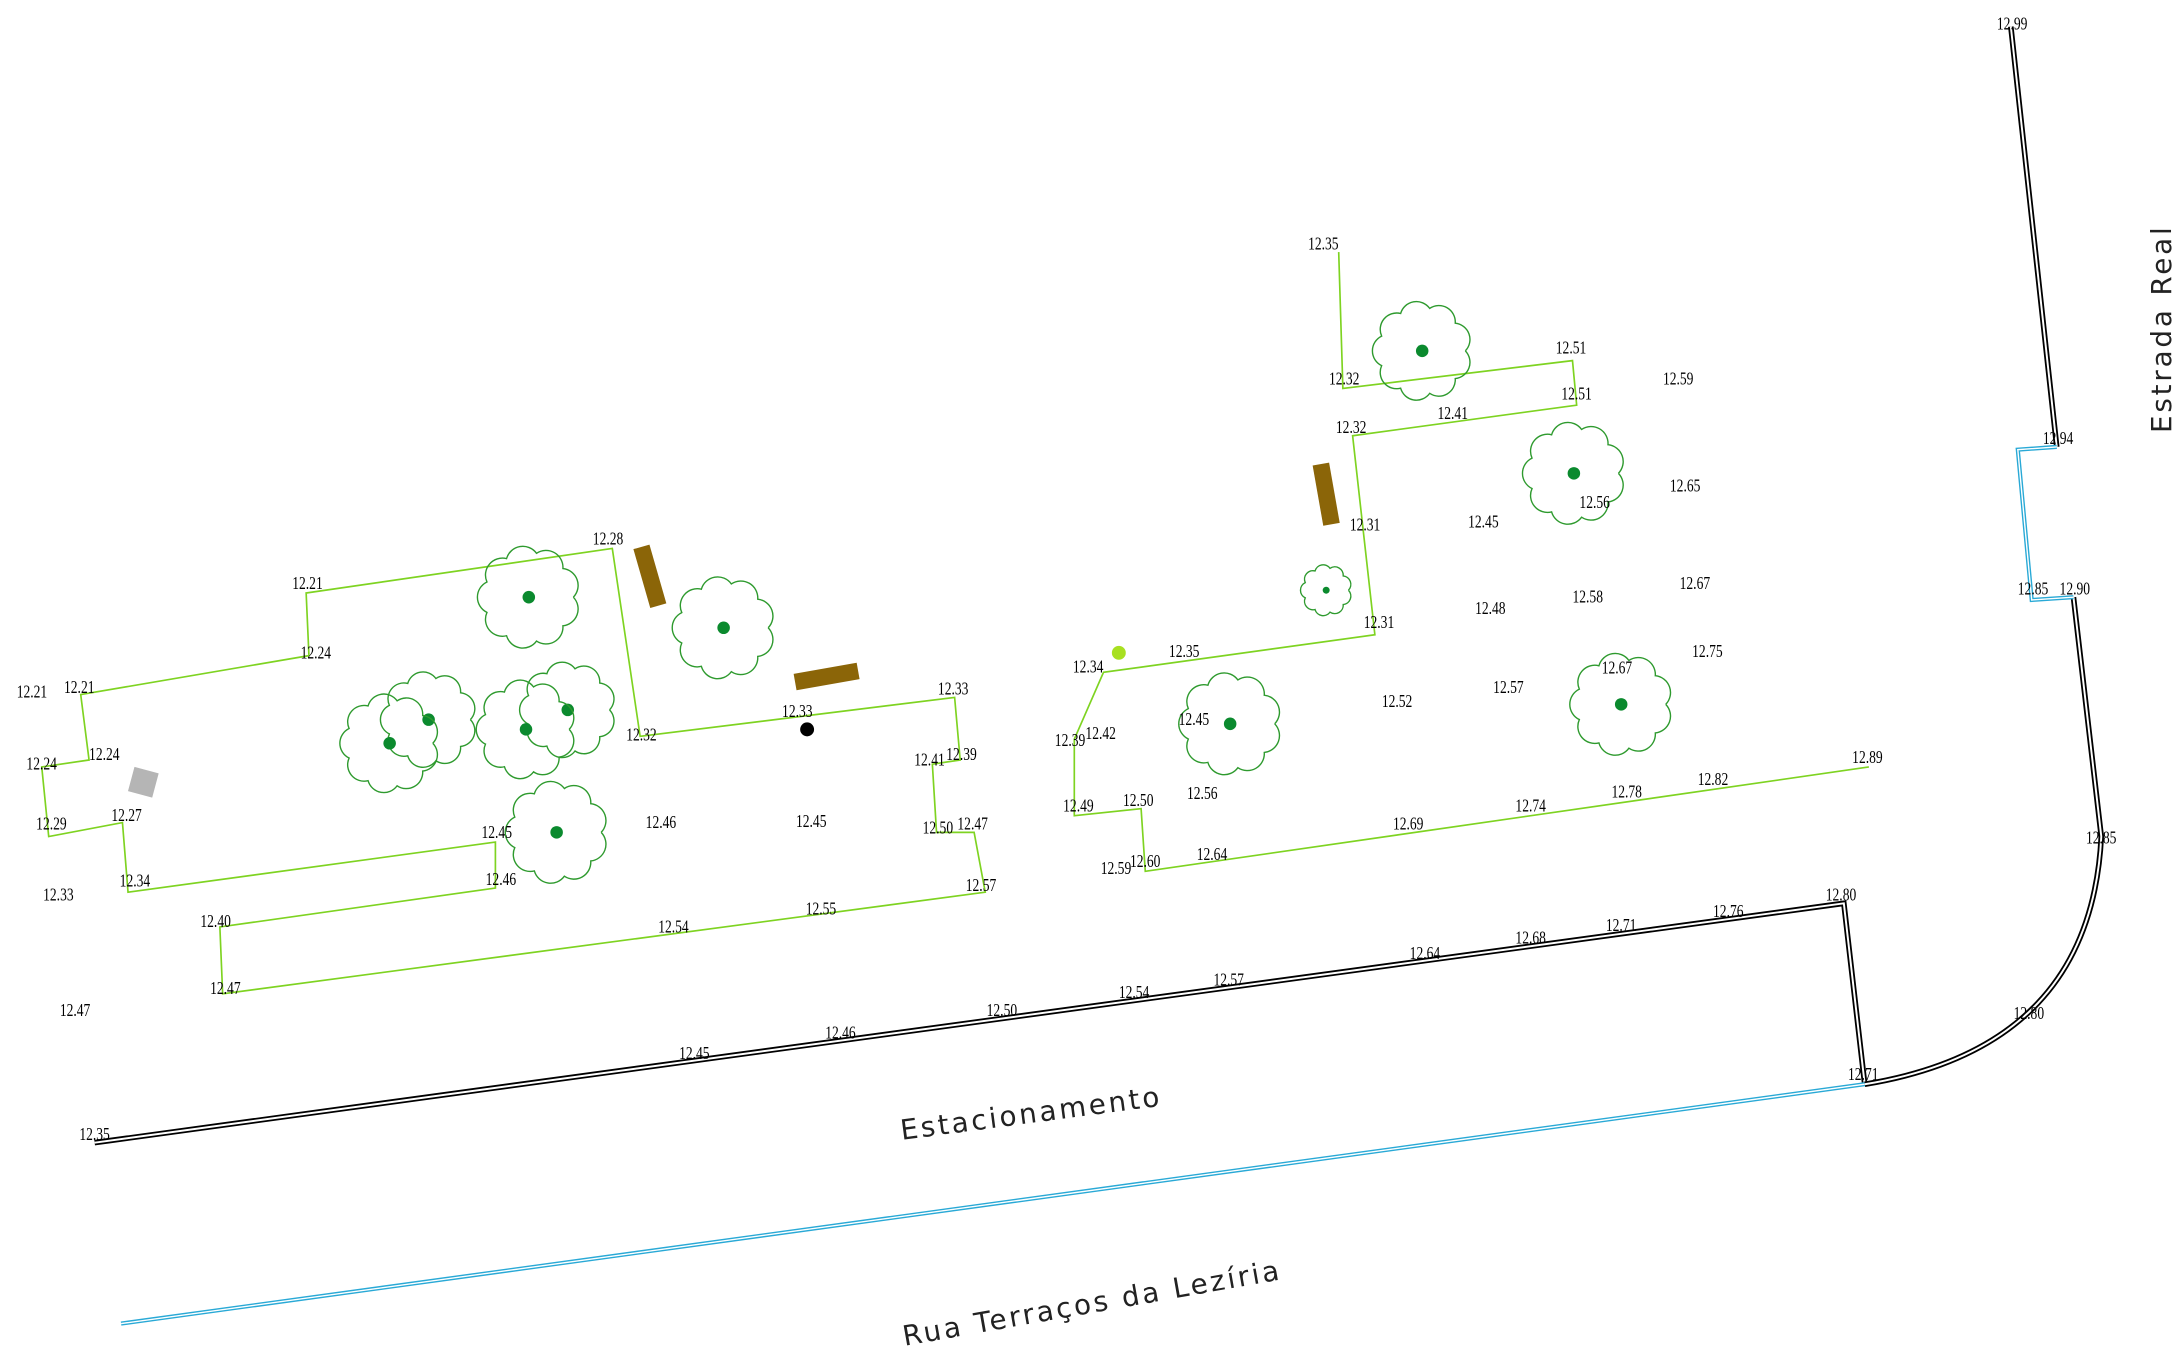  I want to click on features, so click(733, 630).